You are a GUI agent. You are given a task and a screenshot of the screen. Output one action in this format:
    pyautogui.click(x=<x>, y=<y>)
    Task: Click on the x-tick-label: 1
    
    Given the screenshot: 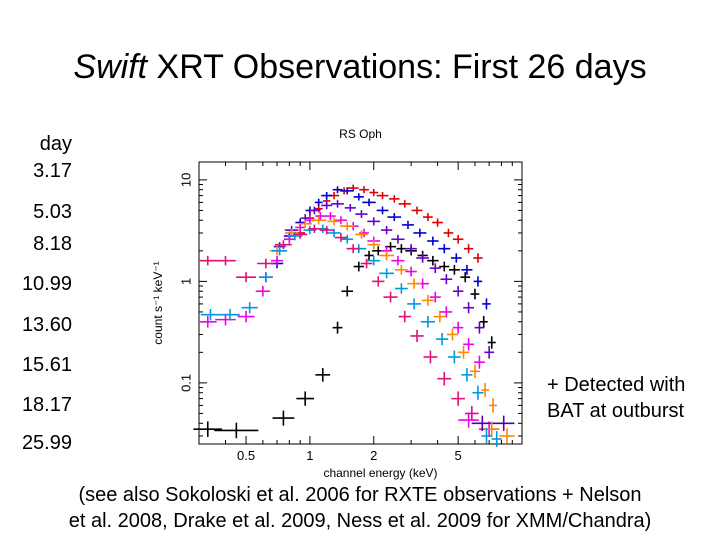 What is the action you would take?
    pyautogui.click(x=309, y=455)
    